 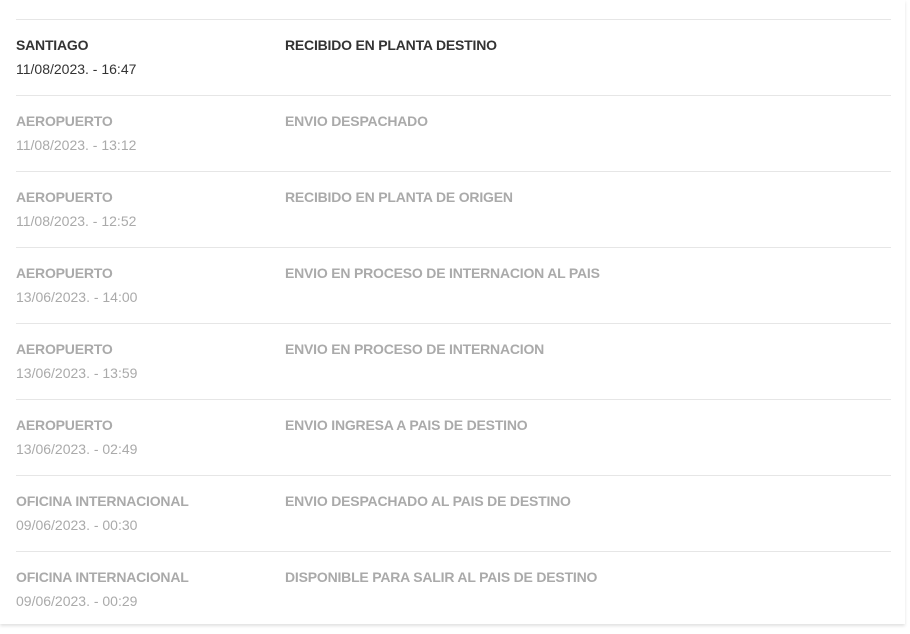 I want to click on event-datetime: 09/06/2023. - 00:29, so click(x=77, y=601).